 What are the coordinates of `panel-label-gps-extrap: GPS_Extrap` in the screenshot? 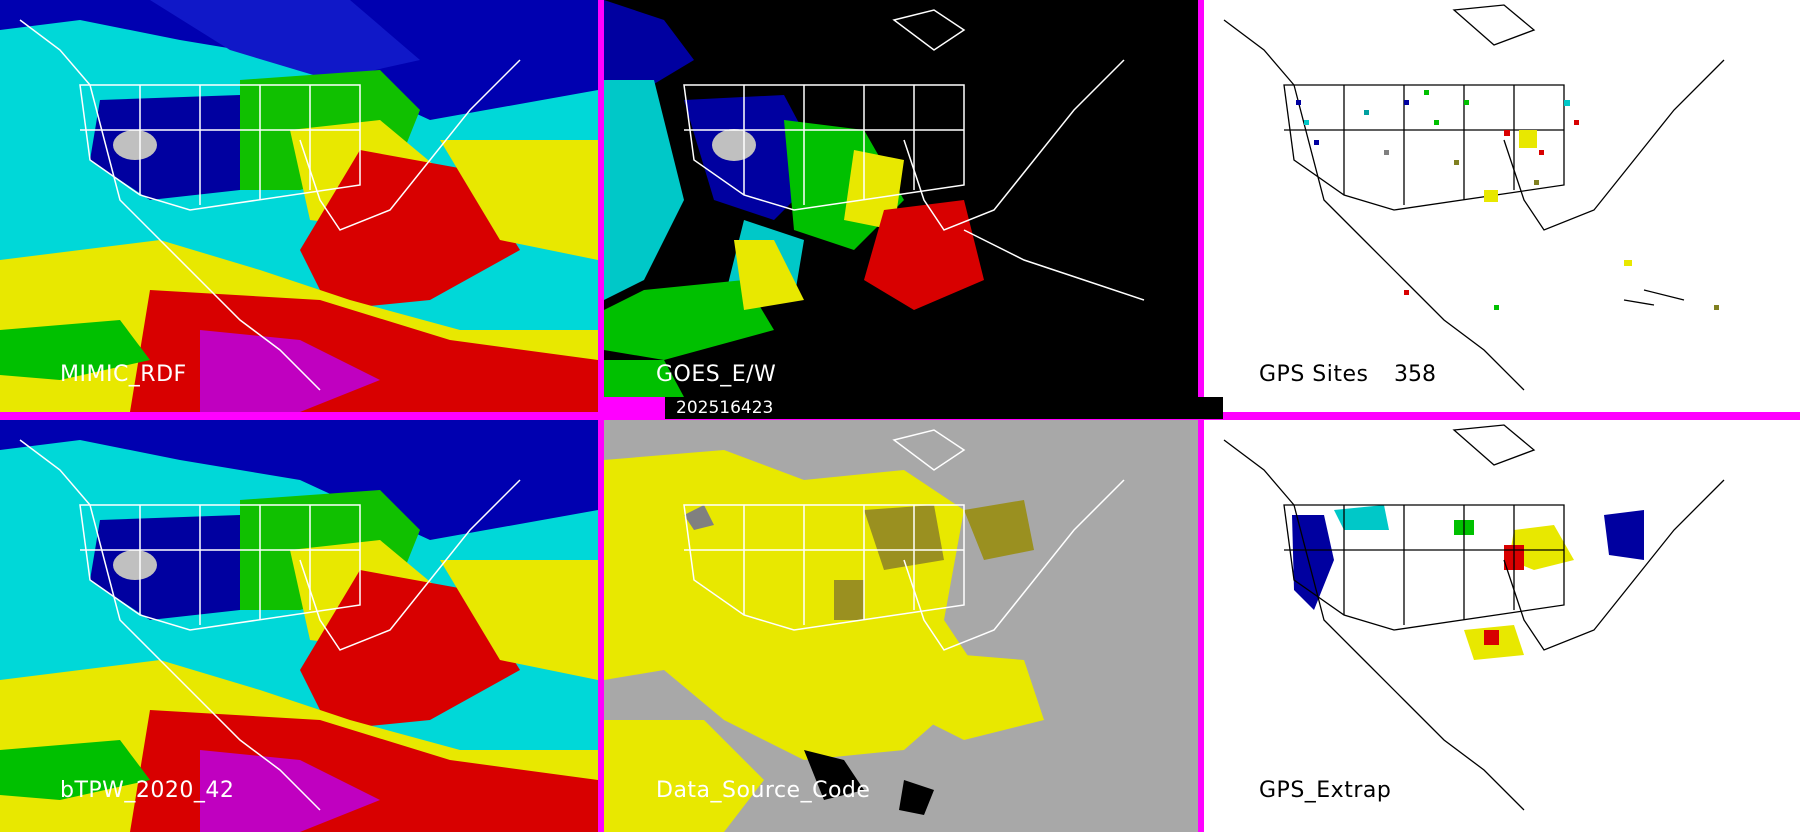 It's located at (1325, 790).